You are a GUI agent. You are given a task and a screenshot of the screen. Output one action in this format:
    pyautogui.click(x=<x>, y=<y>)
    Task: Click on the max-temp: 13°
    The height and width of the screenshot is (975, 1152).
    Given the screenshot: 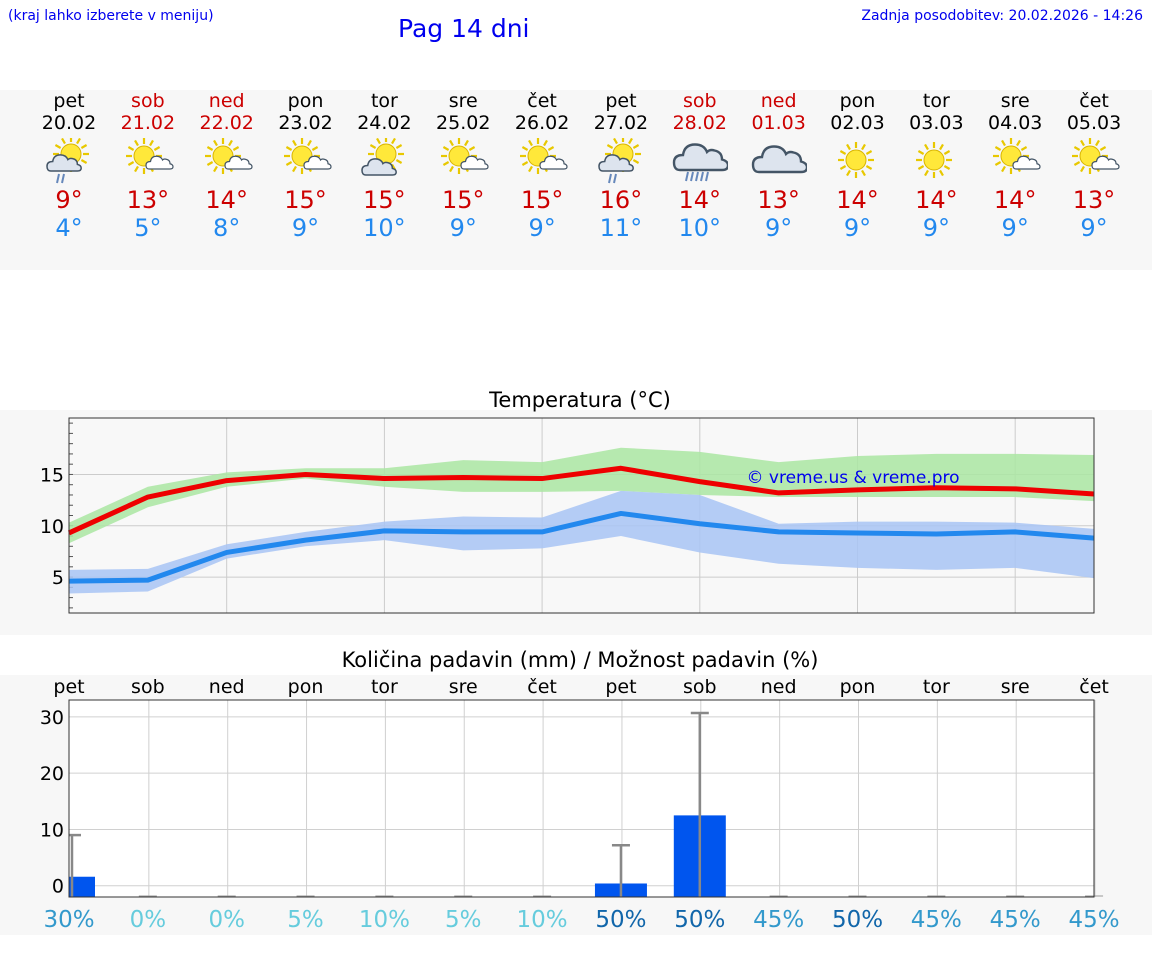 What is the action you would take?
    pyautogui.click(x=148, y=200)
    